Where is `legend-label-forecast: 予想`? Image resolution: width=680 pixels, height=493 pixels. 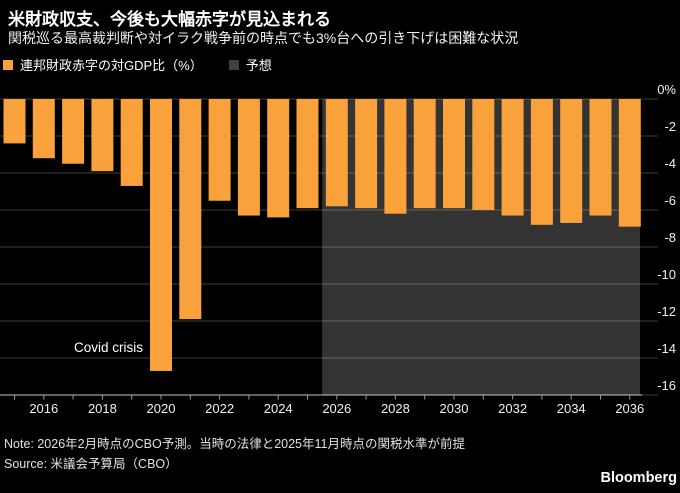 legend-label-forecast: 予想 is located at coordinates (258, 65).